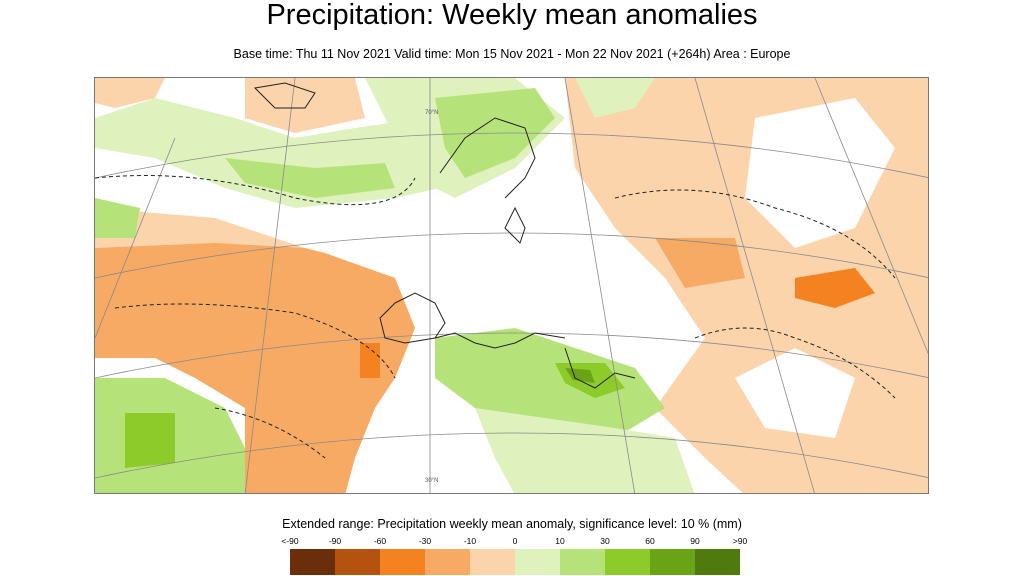 The width and height of the screenshot is (1024, 576). I want to click on region-sahara-wet, so click(585, 450).